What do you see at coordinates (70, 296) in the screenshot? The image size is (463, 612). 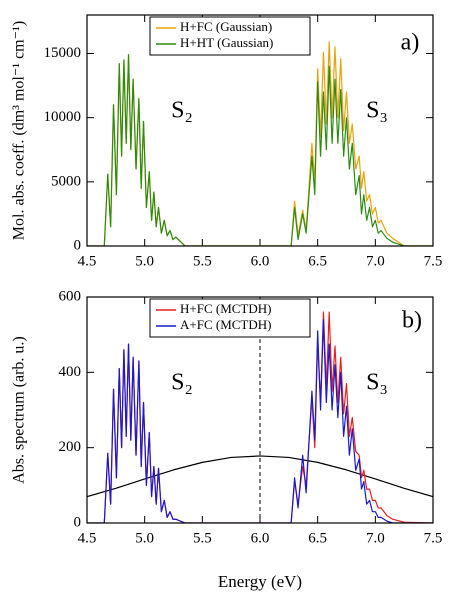 I see `y-tick-label: 600` at bounding box center [70, 296].